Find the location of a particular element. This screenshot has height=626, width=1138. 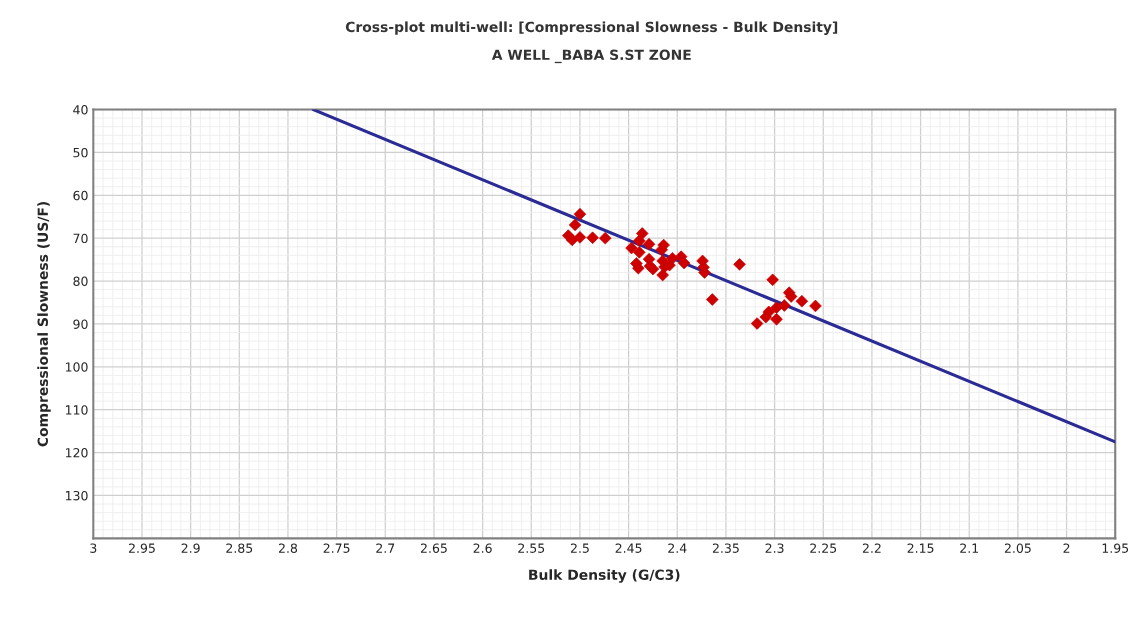

chart-title: Cross-plot multi-well: [Compressional Slowness - Bulk Density] is located at coordinates (591, 28).